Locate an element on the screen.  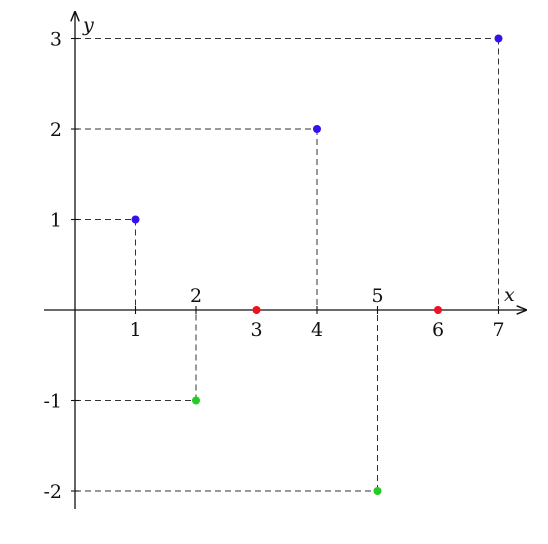
x-tick-label: 3 is located at coordinates (256, 330).